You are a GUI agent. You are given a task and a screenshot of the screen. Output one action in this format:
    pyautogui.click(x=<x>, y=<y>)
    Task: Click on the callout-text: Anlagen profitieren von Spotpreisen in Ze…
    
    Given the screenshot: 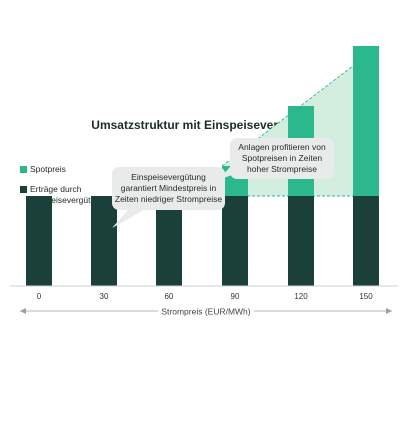 What is the action you would take?
    pyautogui.click(x=282, y=158)
    